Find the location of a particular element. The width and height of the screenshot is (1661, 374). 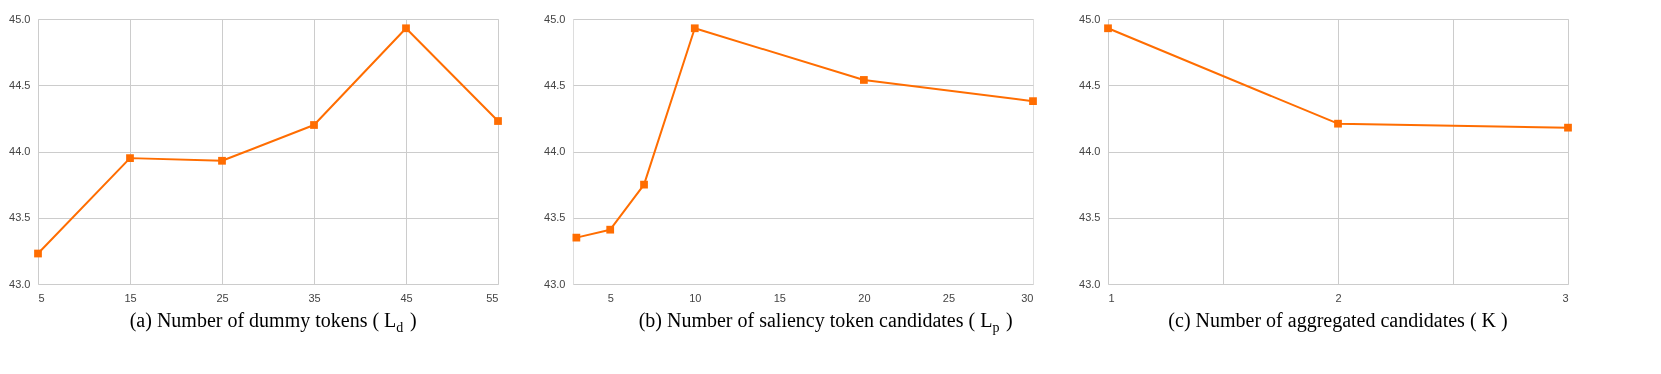

x-tick-label: 35 is located at coordinates (314, 297).